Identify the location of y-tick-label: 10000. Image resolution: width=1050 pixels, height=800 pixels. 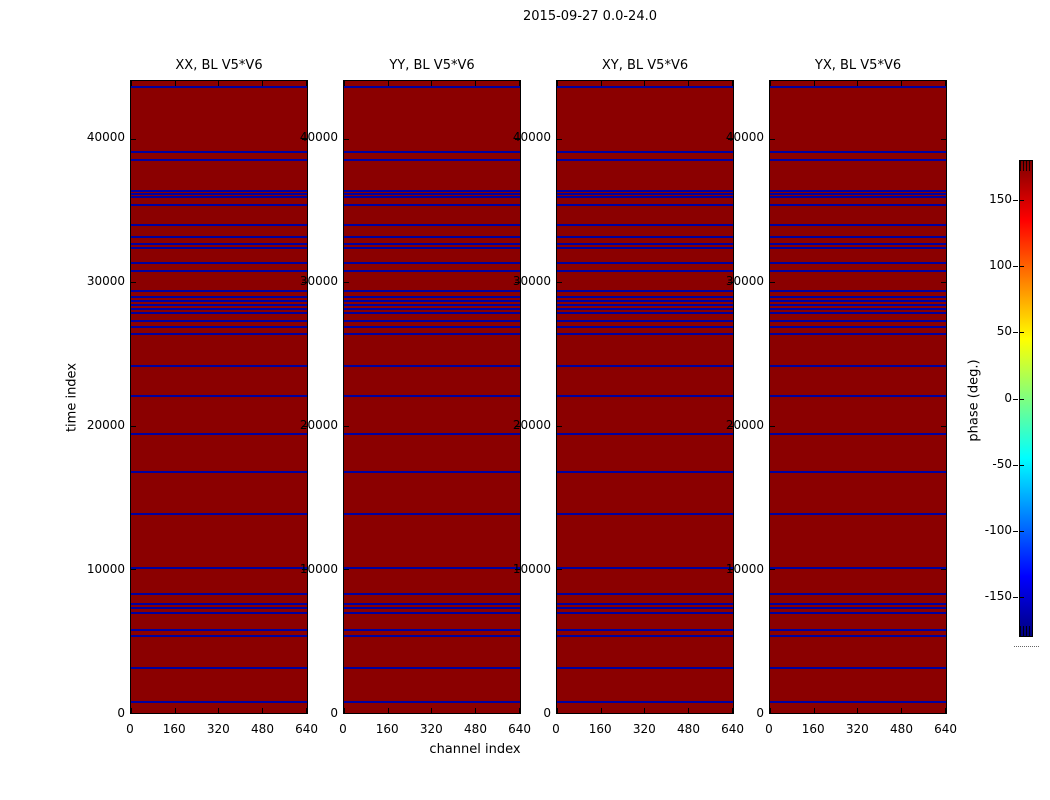
(105, 568).